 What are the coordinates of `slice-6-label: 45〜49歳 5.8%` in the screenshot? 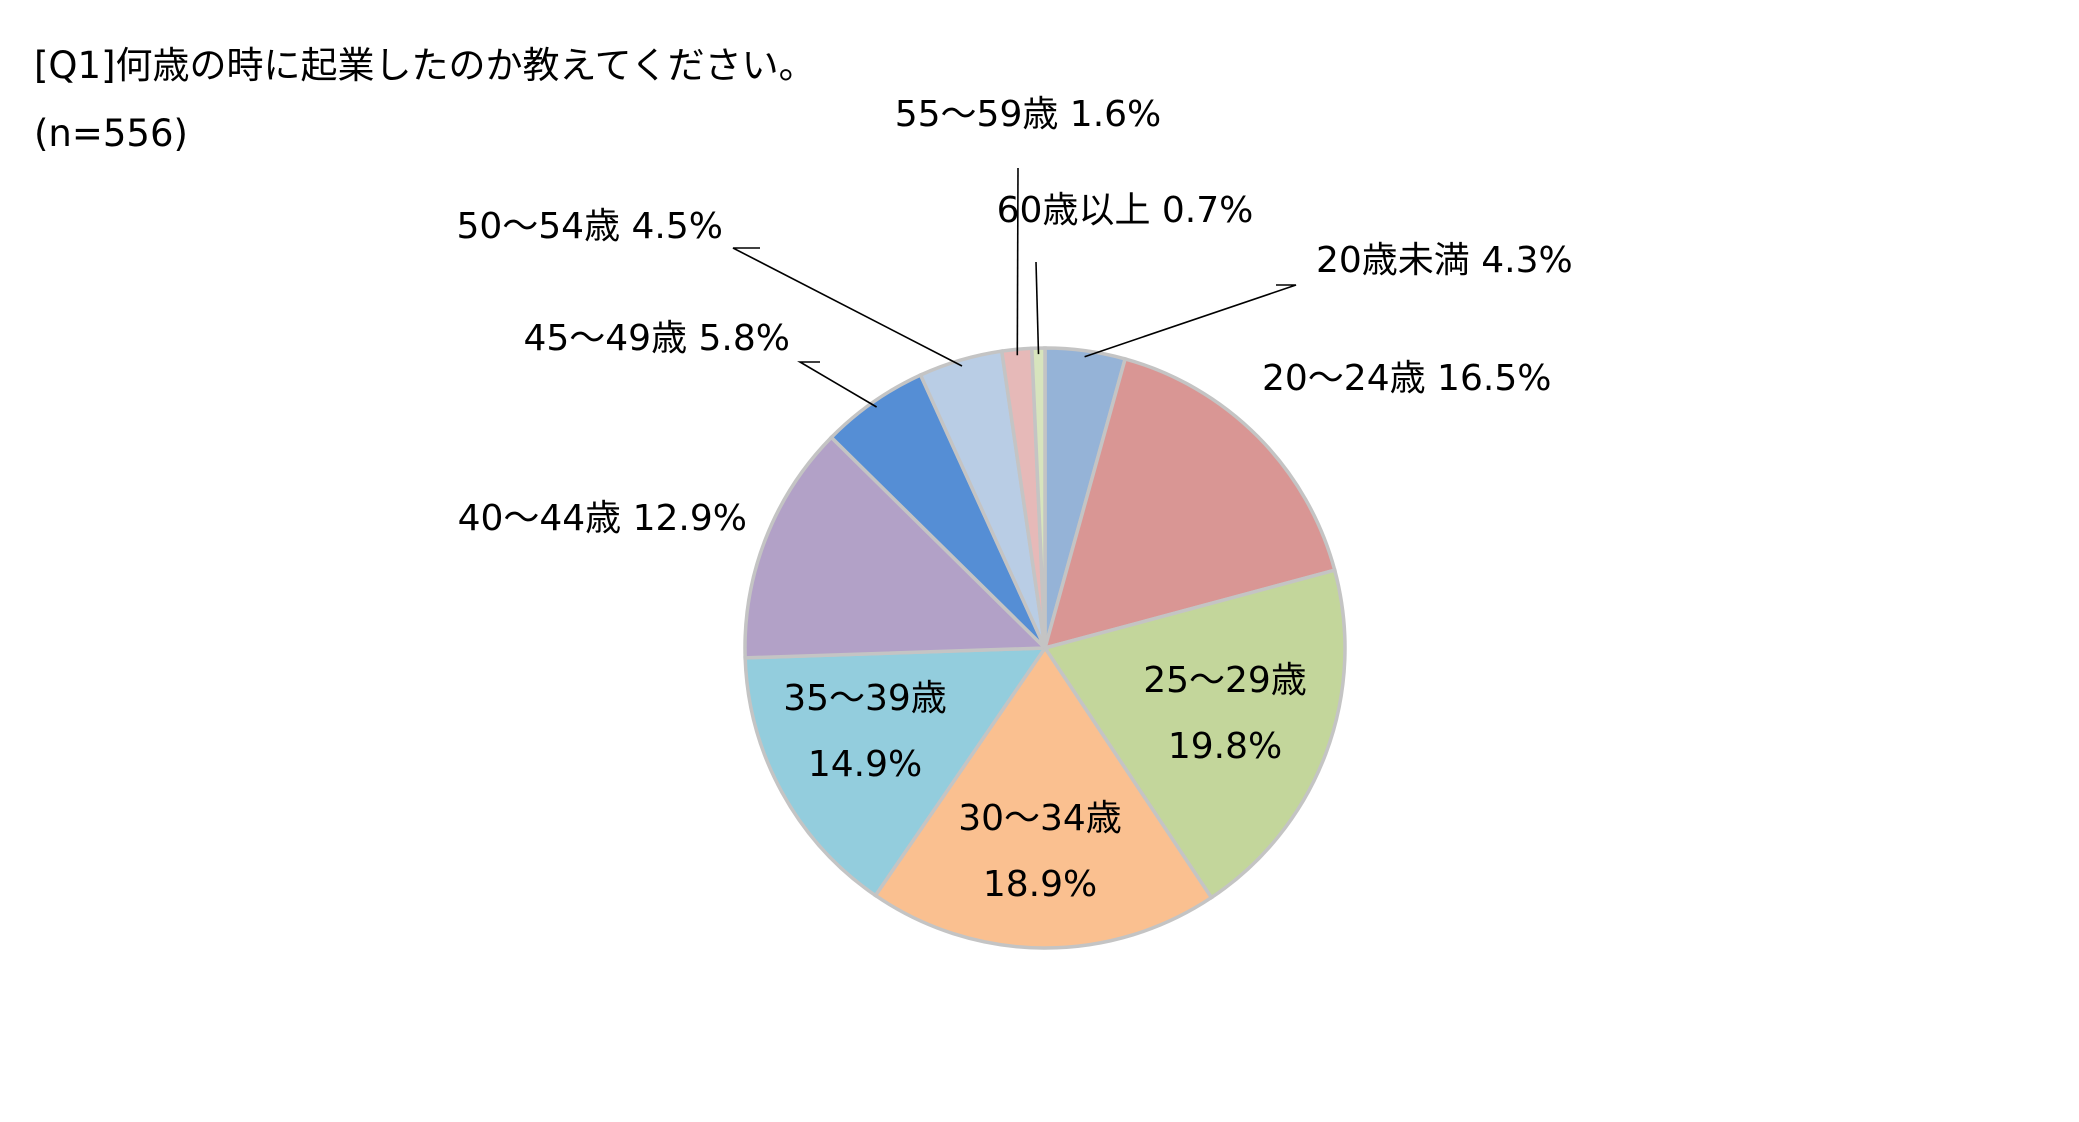 It's located at (656, 338).